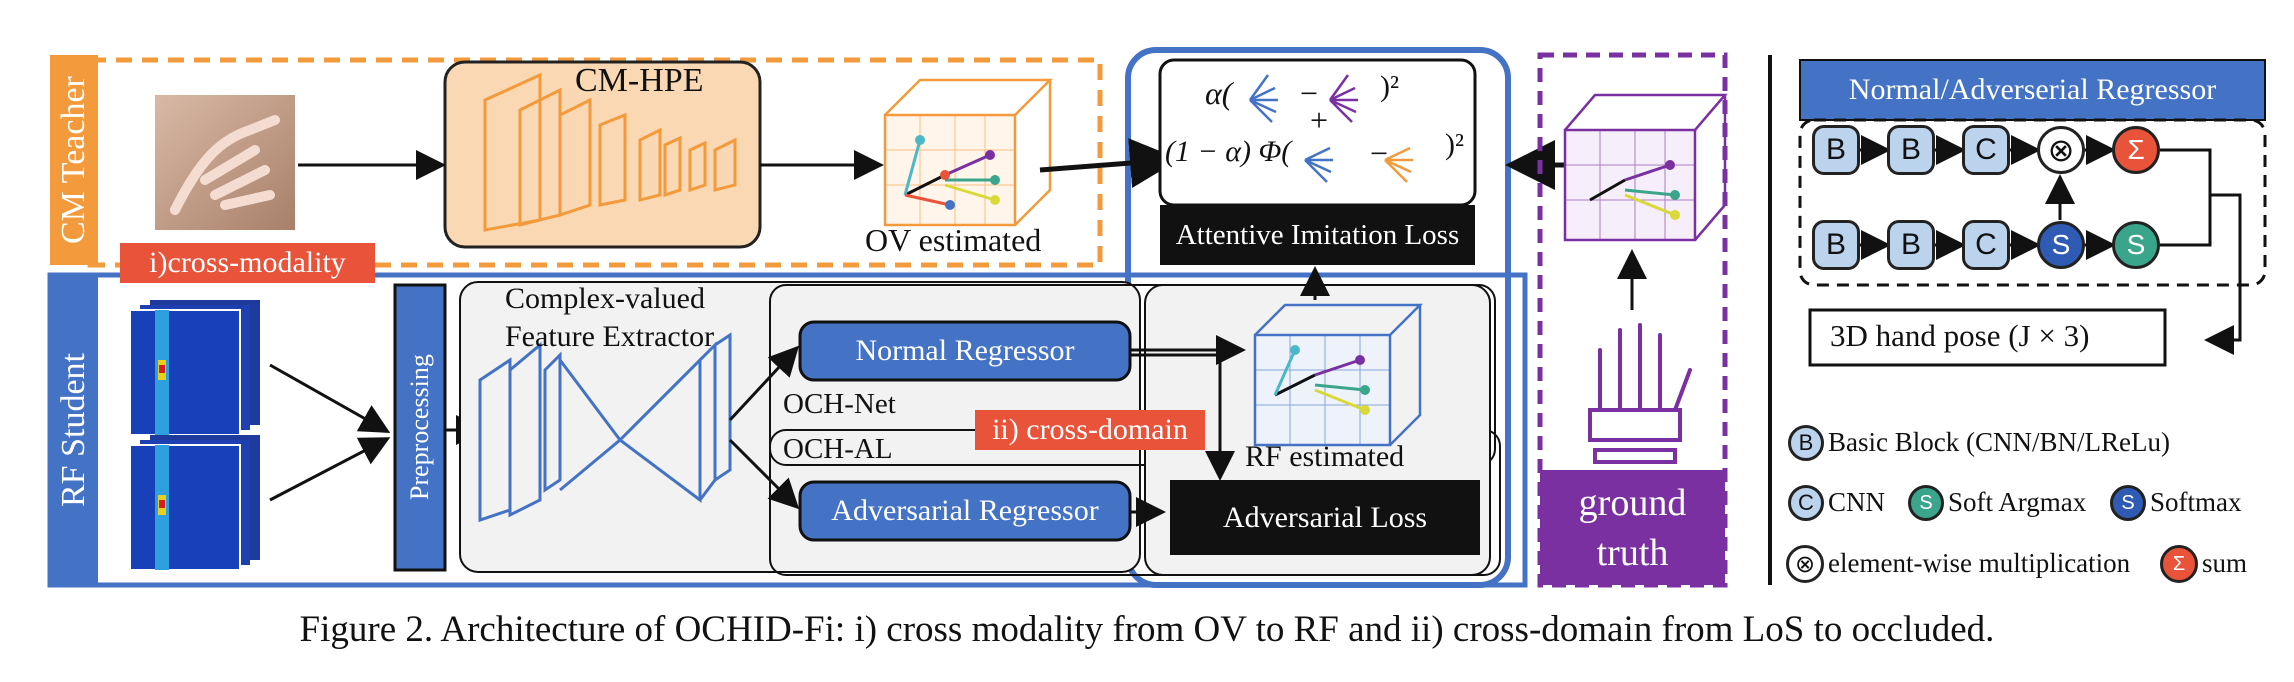 The image size is (2294, 682). Describe the element at coordinates (2225, 563) in the screenshot. I see `legend-sum-text: sum` at that location.